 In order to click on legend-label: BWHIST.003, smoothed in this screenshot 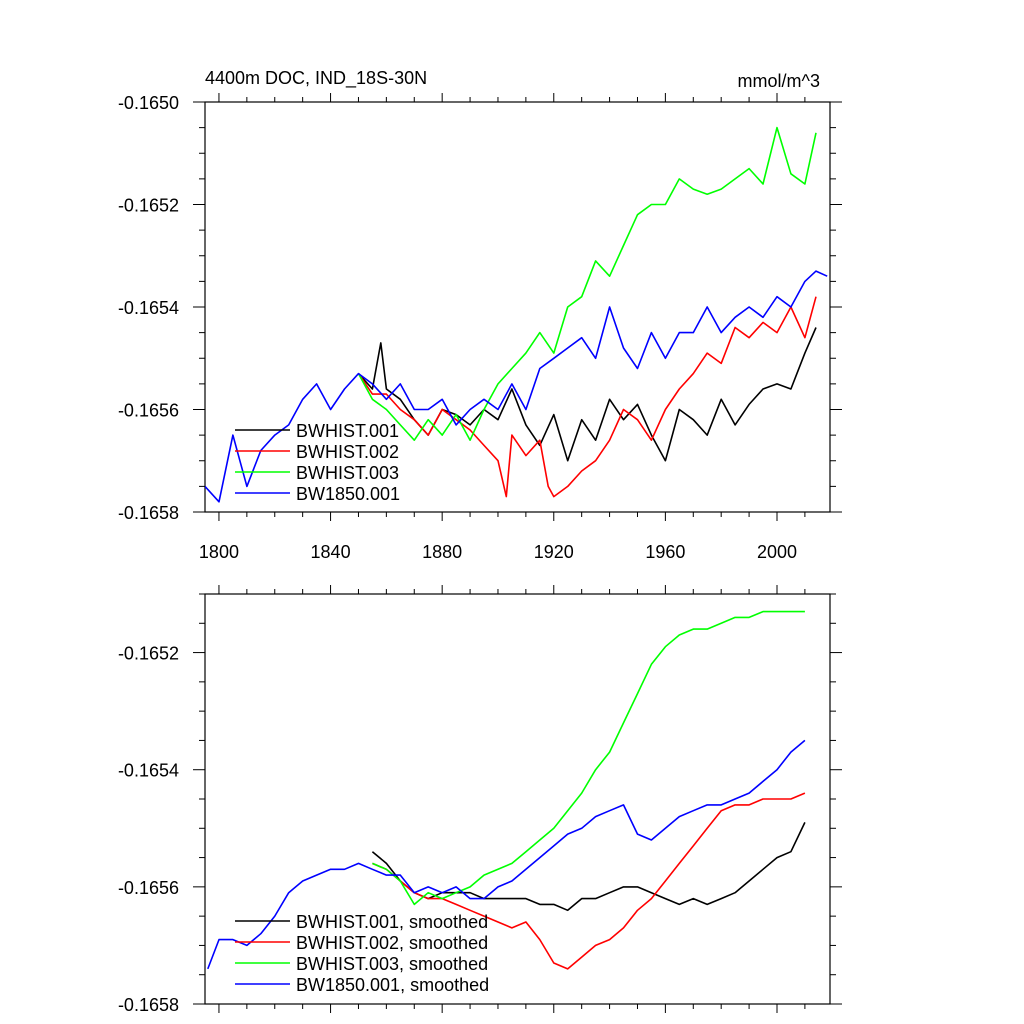, I will do `click(392, 964)`.